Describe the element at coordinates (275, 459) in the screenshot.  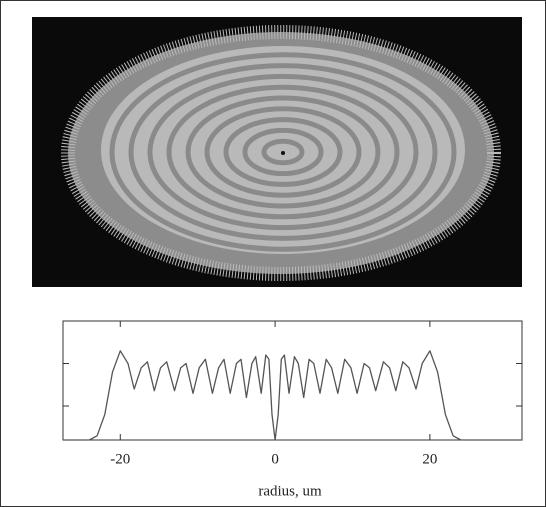
I see `x-tick-label: 0` at that location.